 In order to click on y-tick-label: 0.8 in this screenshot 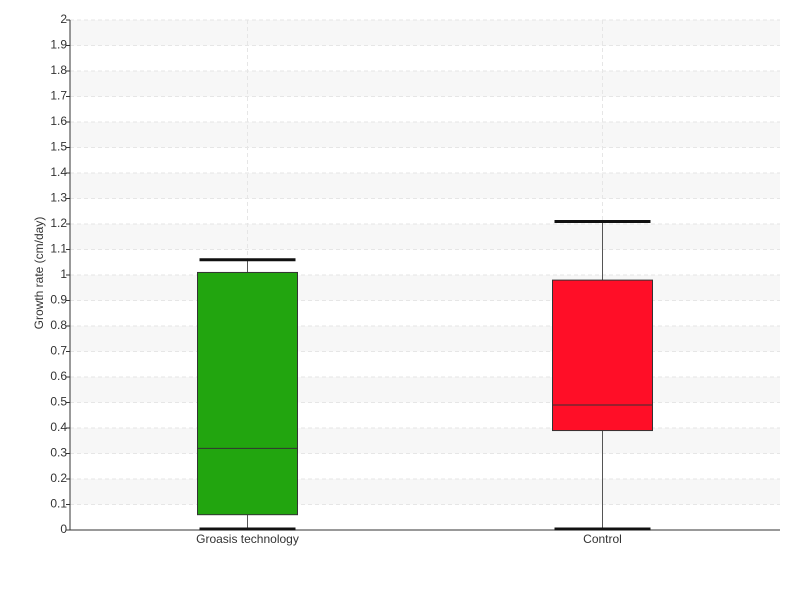, I will do `click(58, 325)`.